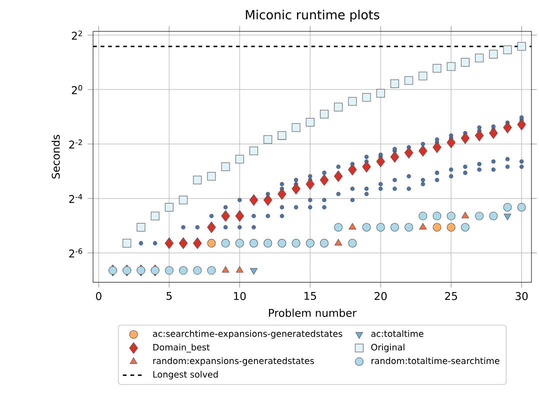 Image resolution: width=539 pixels, height=405 pixels. Describe the element at coordinates (75, 253) in the screenshot. I see `y-tick-label: 2$^{-6}$` at that location.